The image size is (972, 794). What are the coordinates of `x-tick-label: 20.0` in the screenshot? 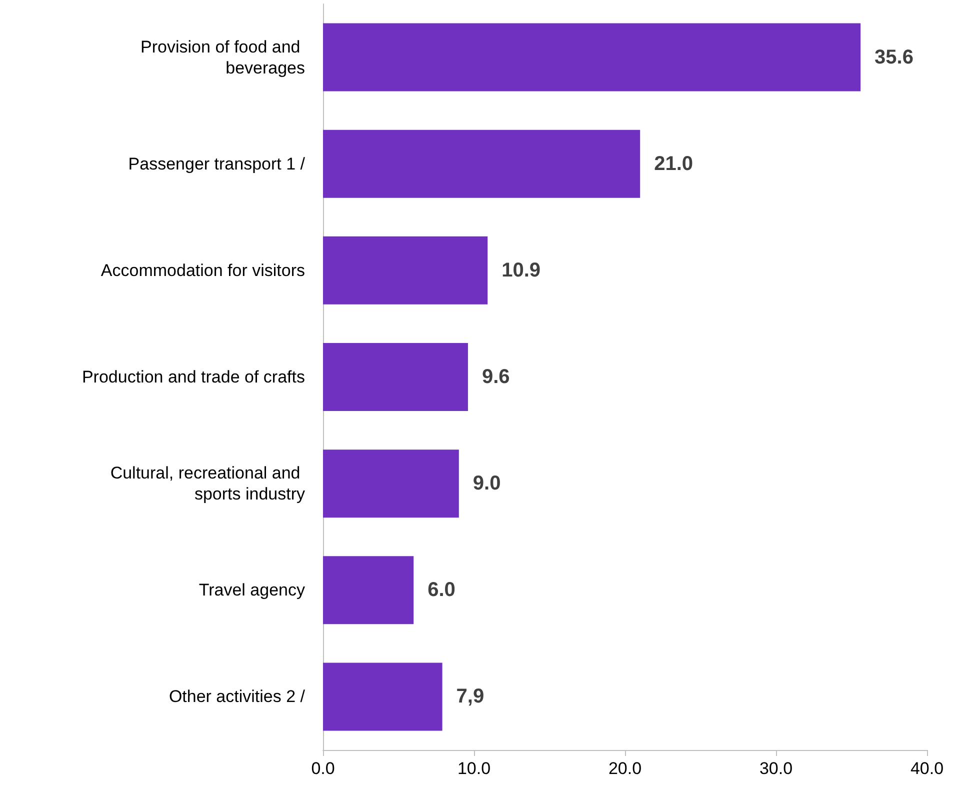 It's located at (625, 768).